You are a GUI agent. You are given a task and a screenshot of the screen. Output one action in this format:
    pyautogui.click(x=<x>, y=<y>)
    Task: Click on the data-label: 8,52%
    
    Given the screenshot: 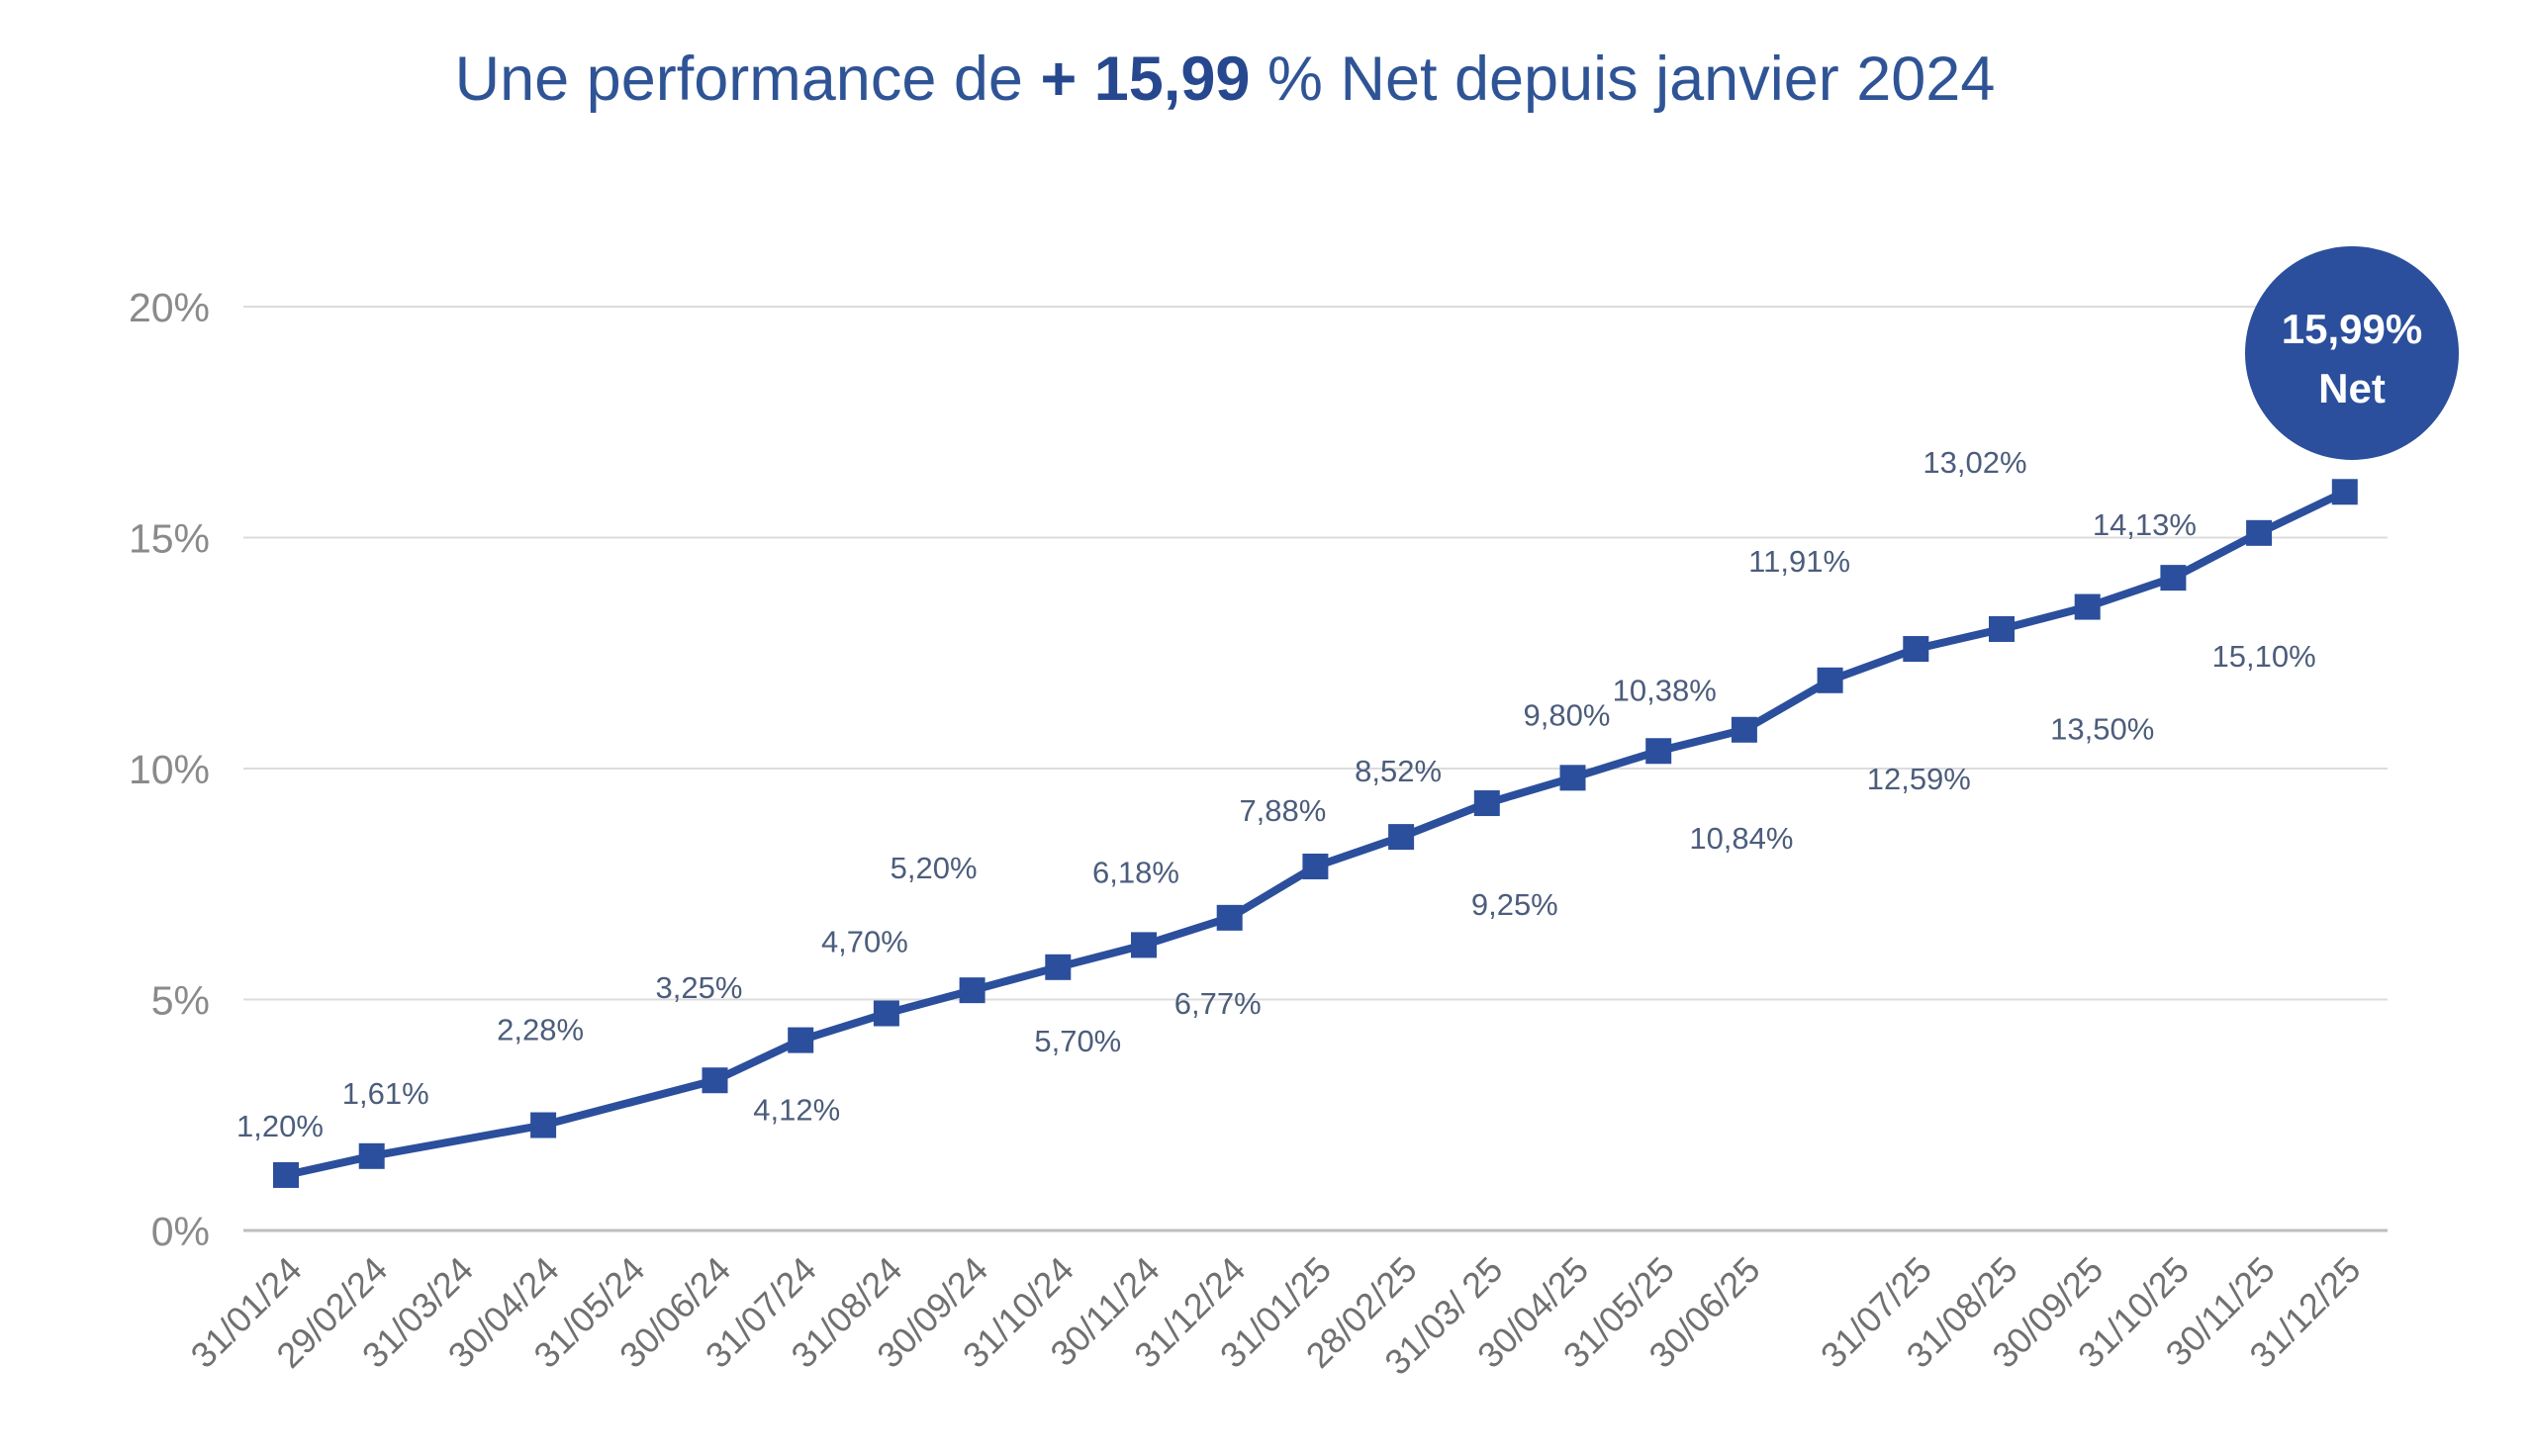 What is the action you would take?
    pyautogui.click(x=1399, y=771)
    